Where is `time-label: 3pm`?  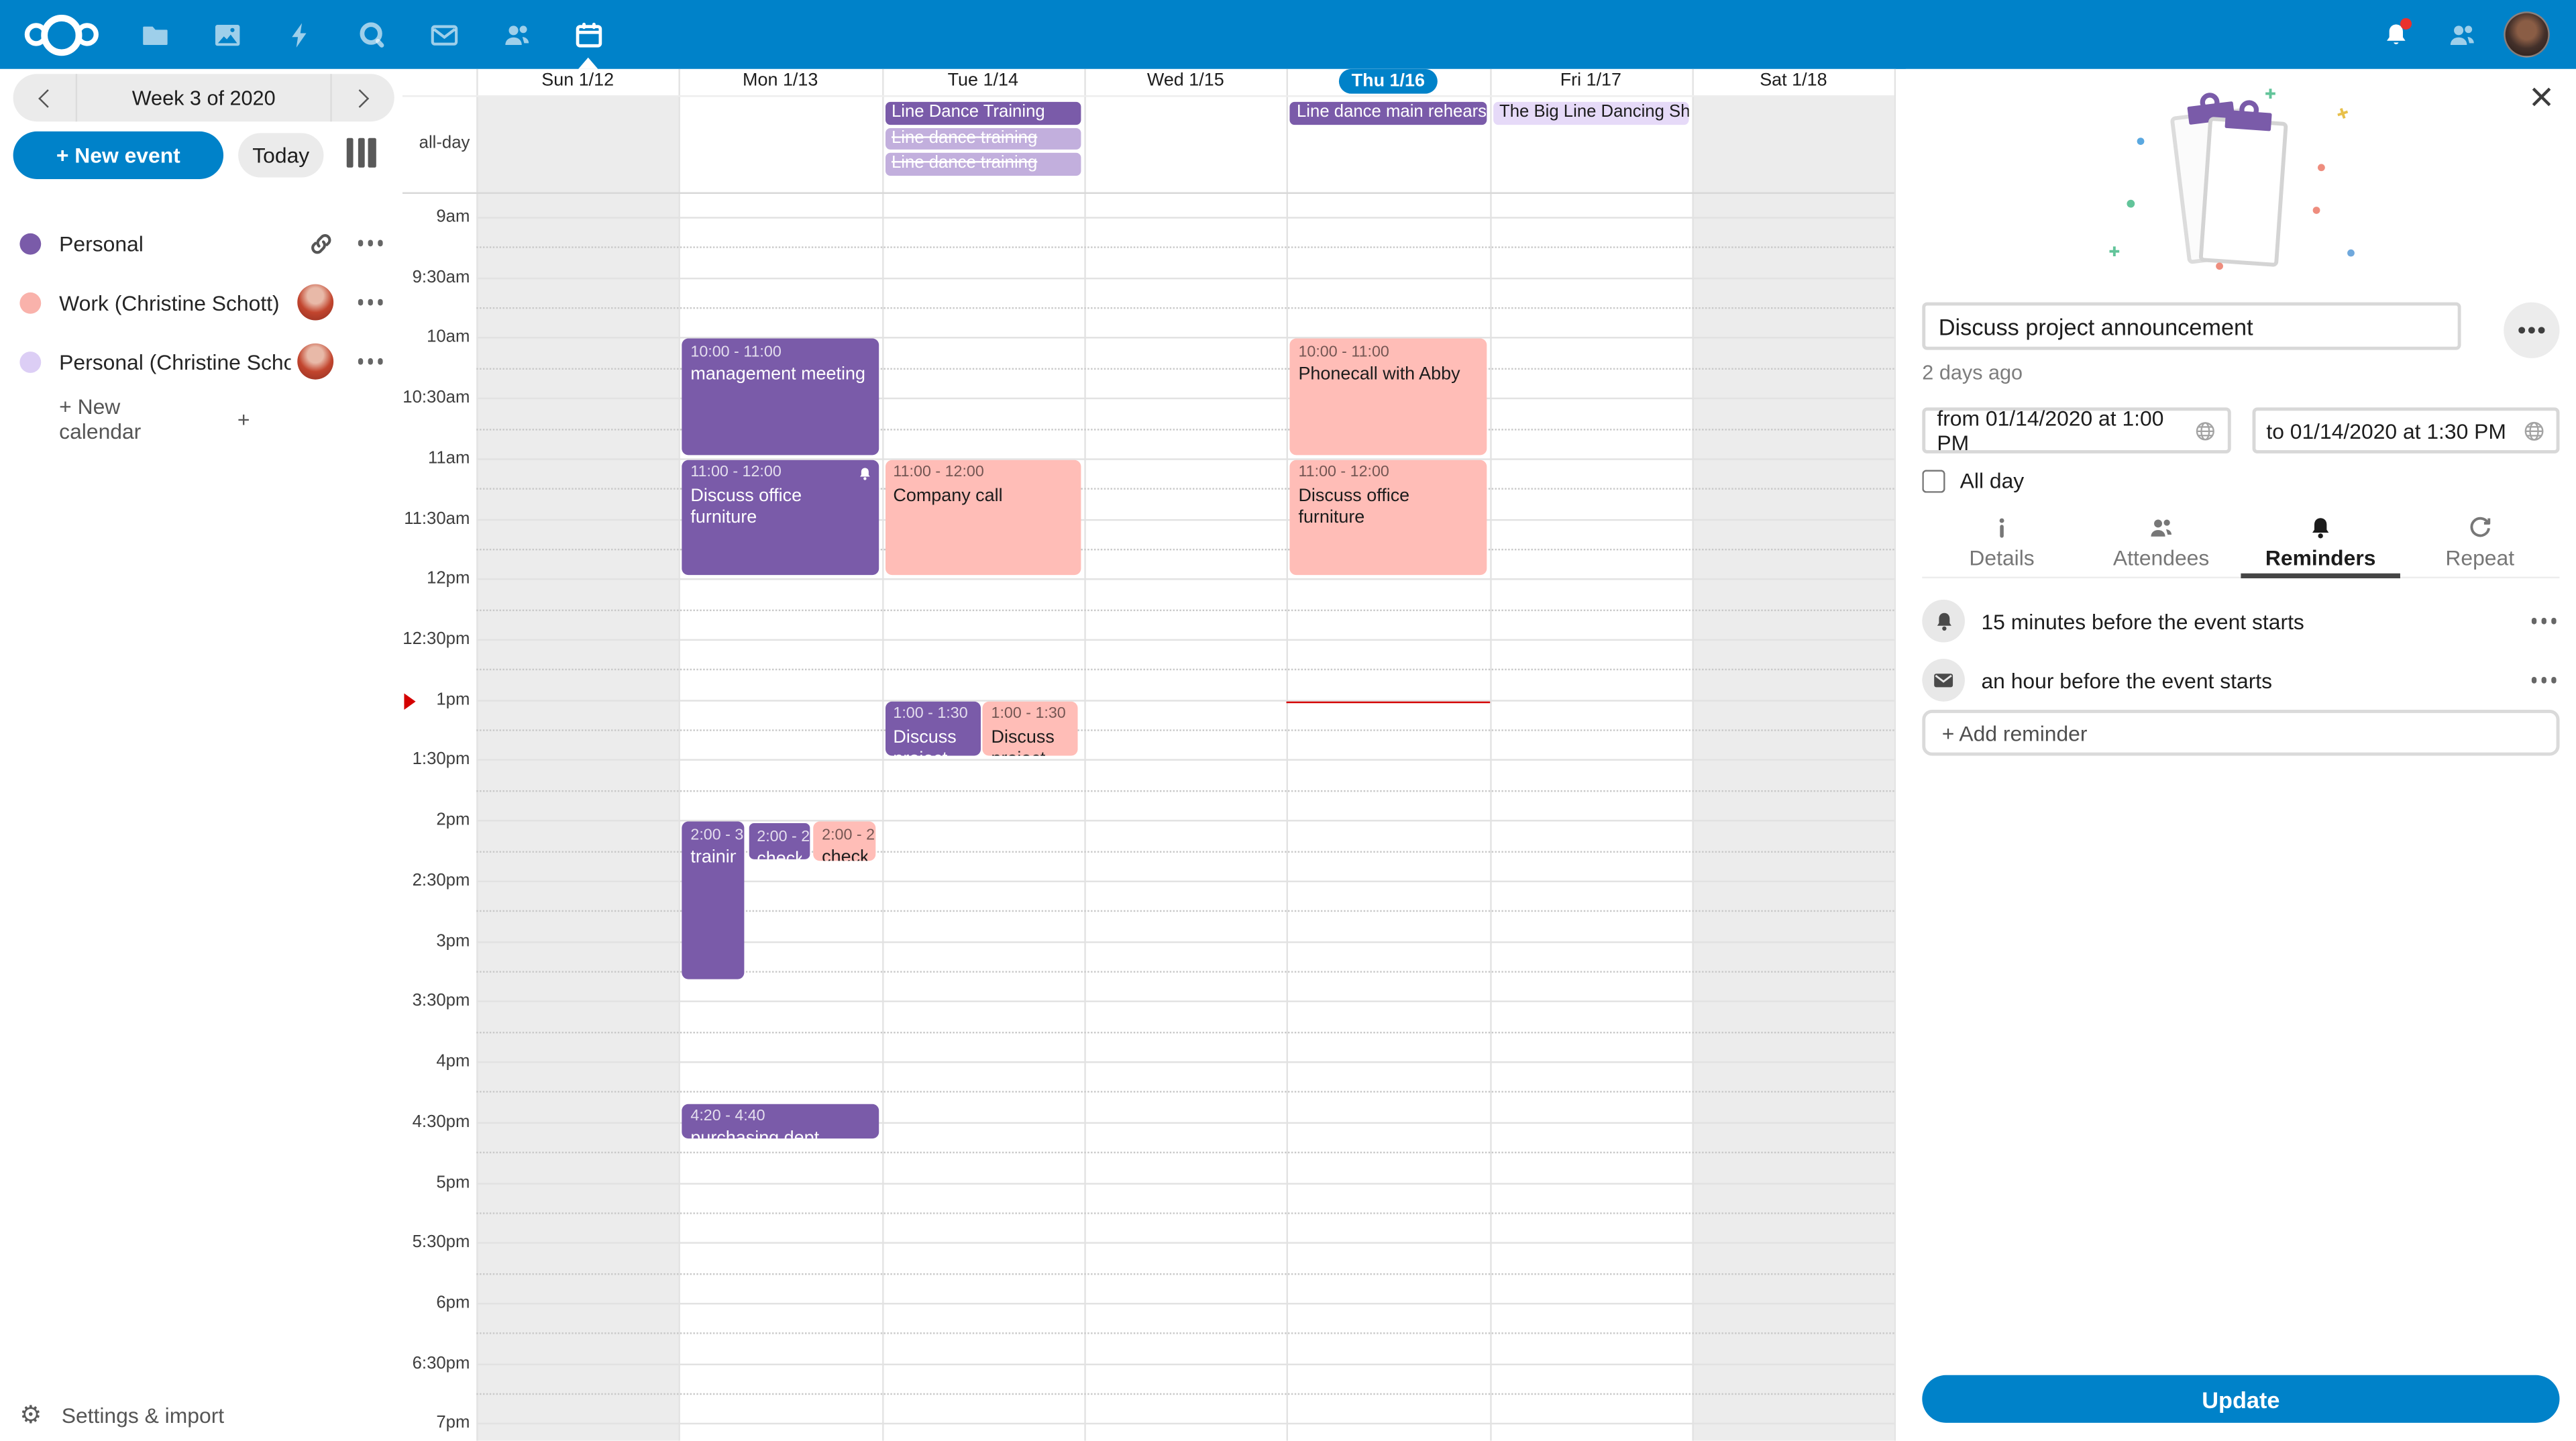 time-label: 3pm is located at coordinates (453, 940).